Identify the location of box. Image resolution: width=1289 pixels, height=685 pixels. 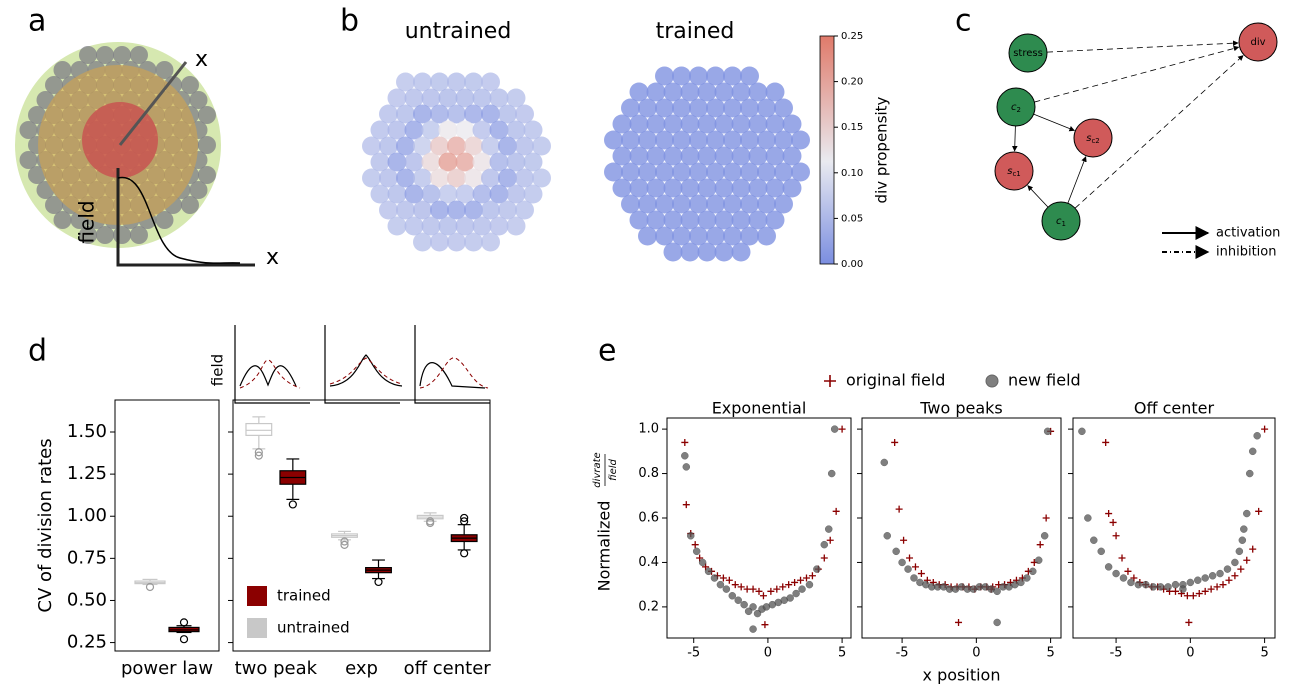
(259, 429).